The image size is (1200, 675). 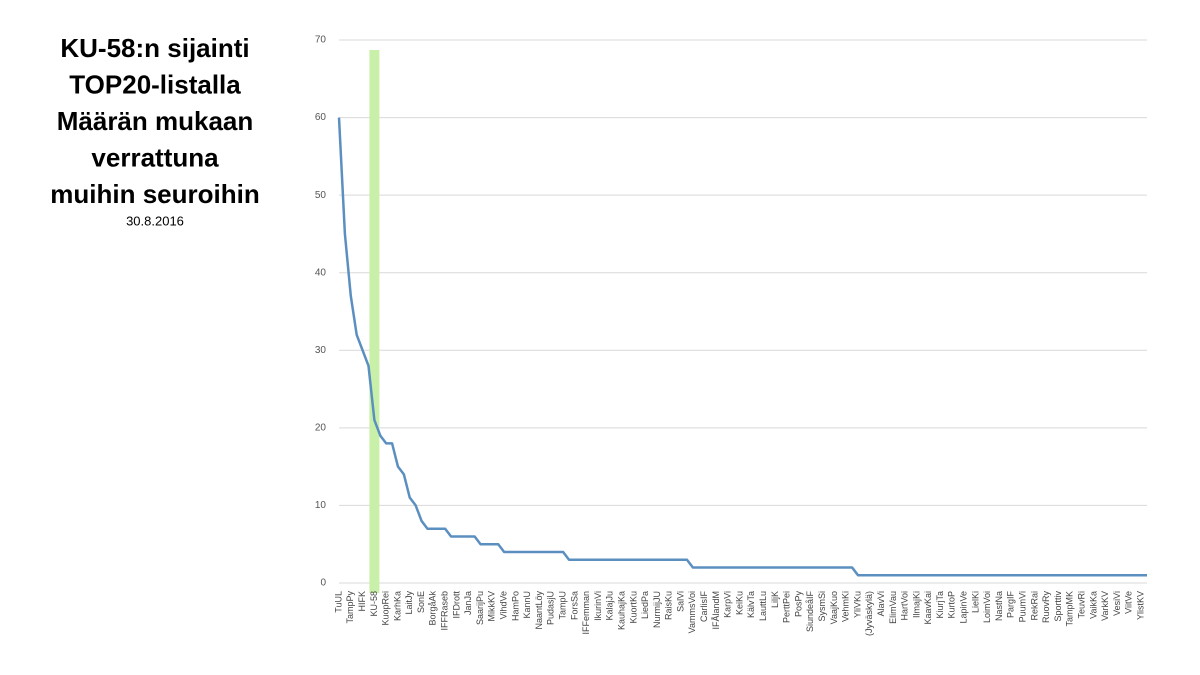 What do you see at coordinates (680, 601) in the screenshot?
I see `x-tick-label: SalVi` at bounding box center [680, 601].